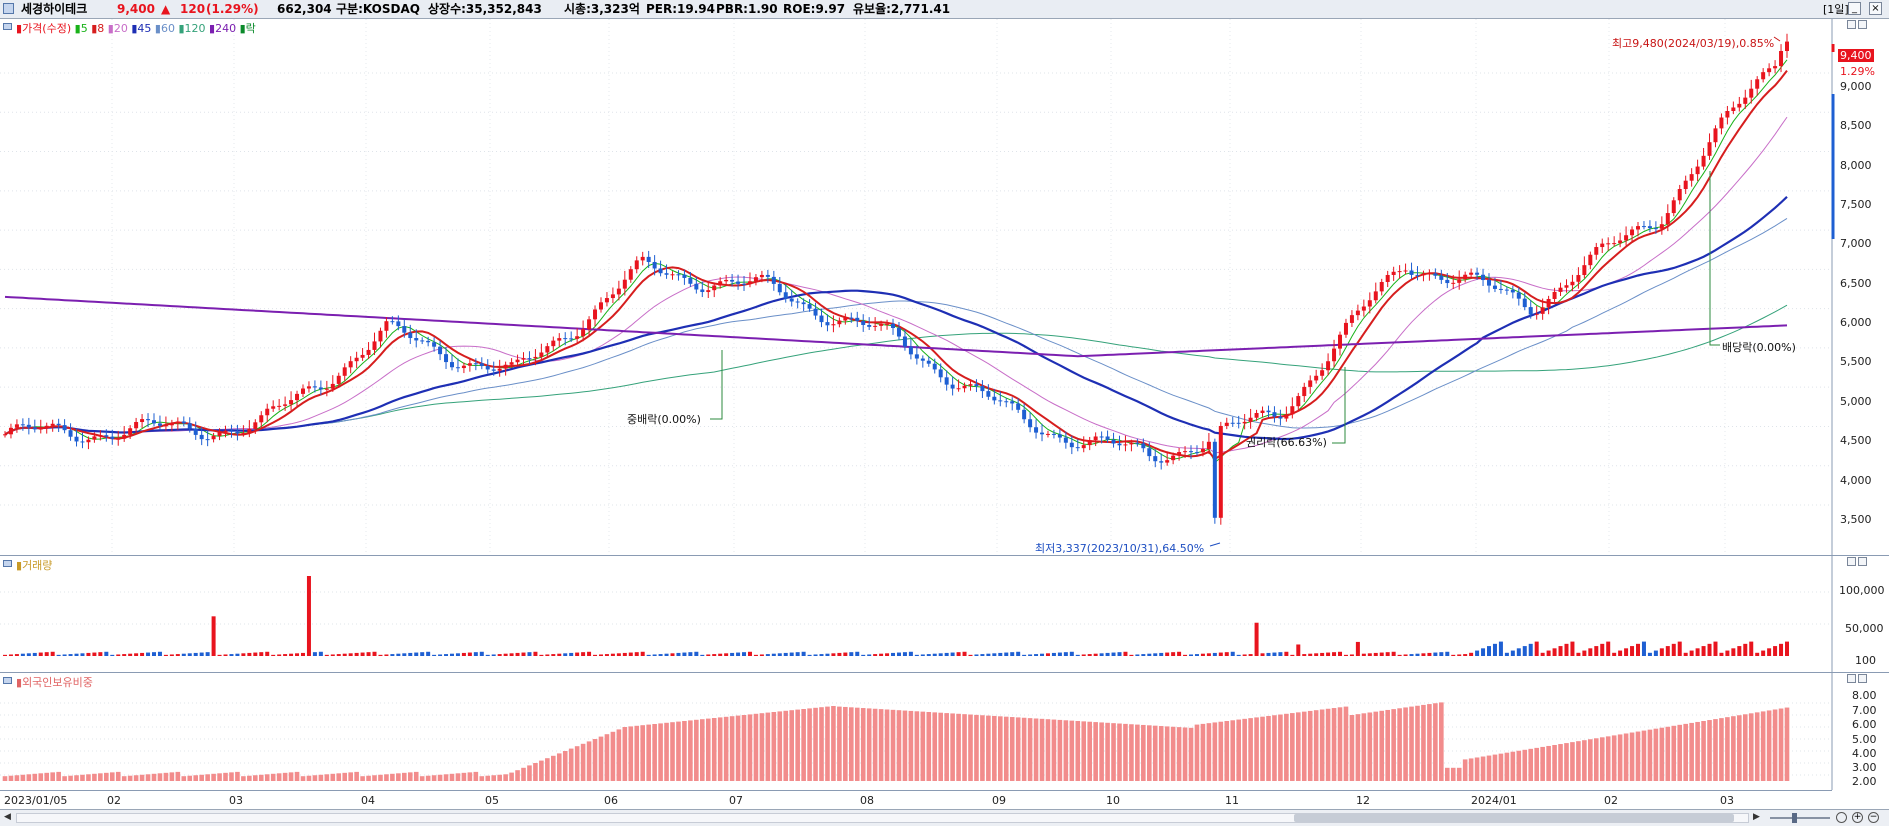 The height and width of the screenshot is (826, 1889). I want to click on x-tick: 02, so click(114, 800).